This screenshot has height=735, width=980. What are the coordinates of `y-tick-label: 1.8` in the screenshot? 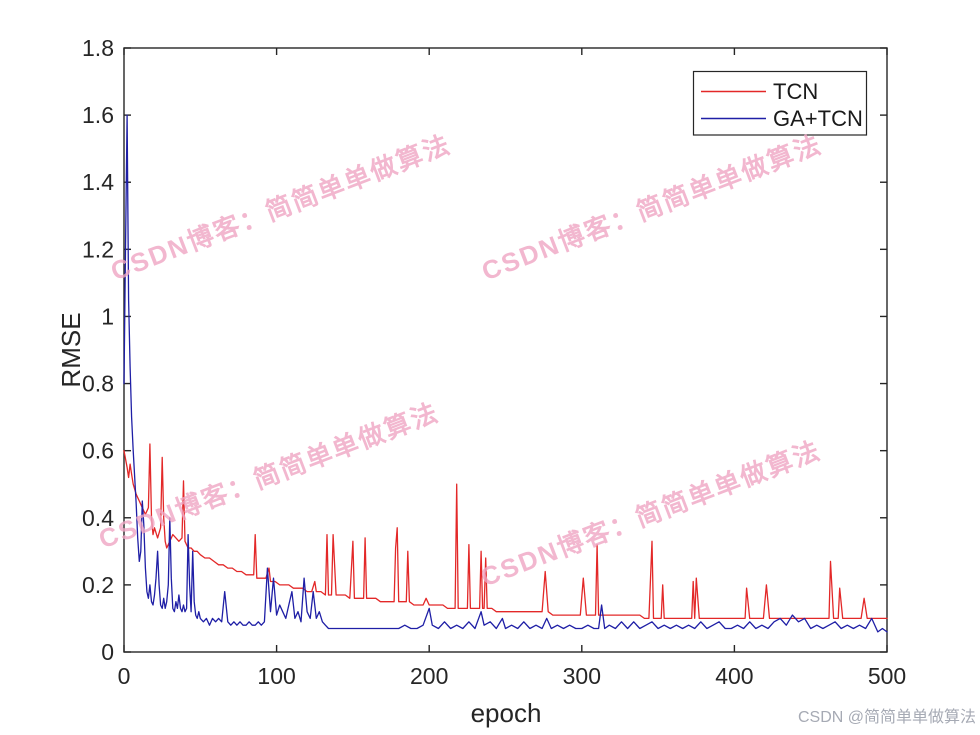 It's located at (98, 48).